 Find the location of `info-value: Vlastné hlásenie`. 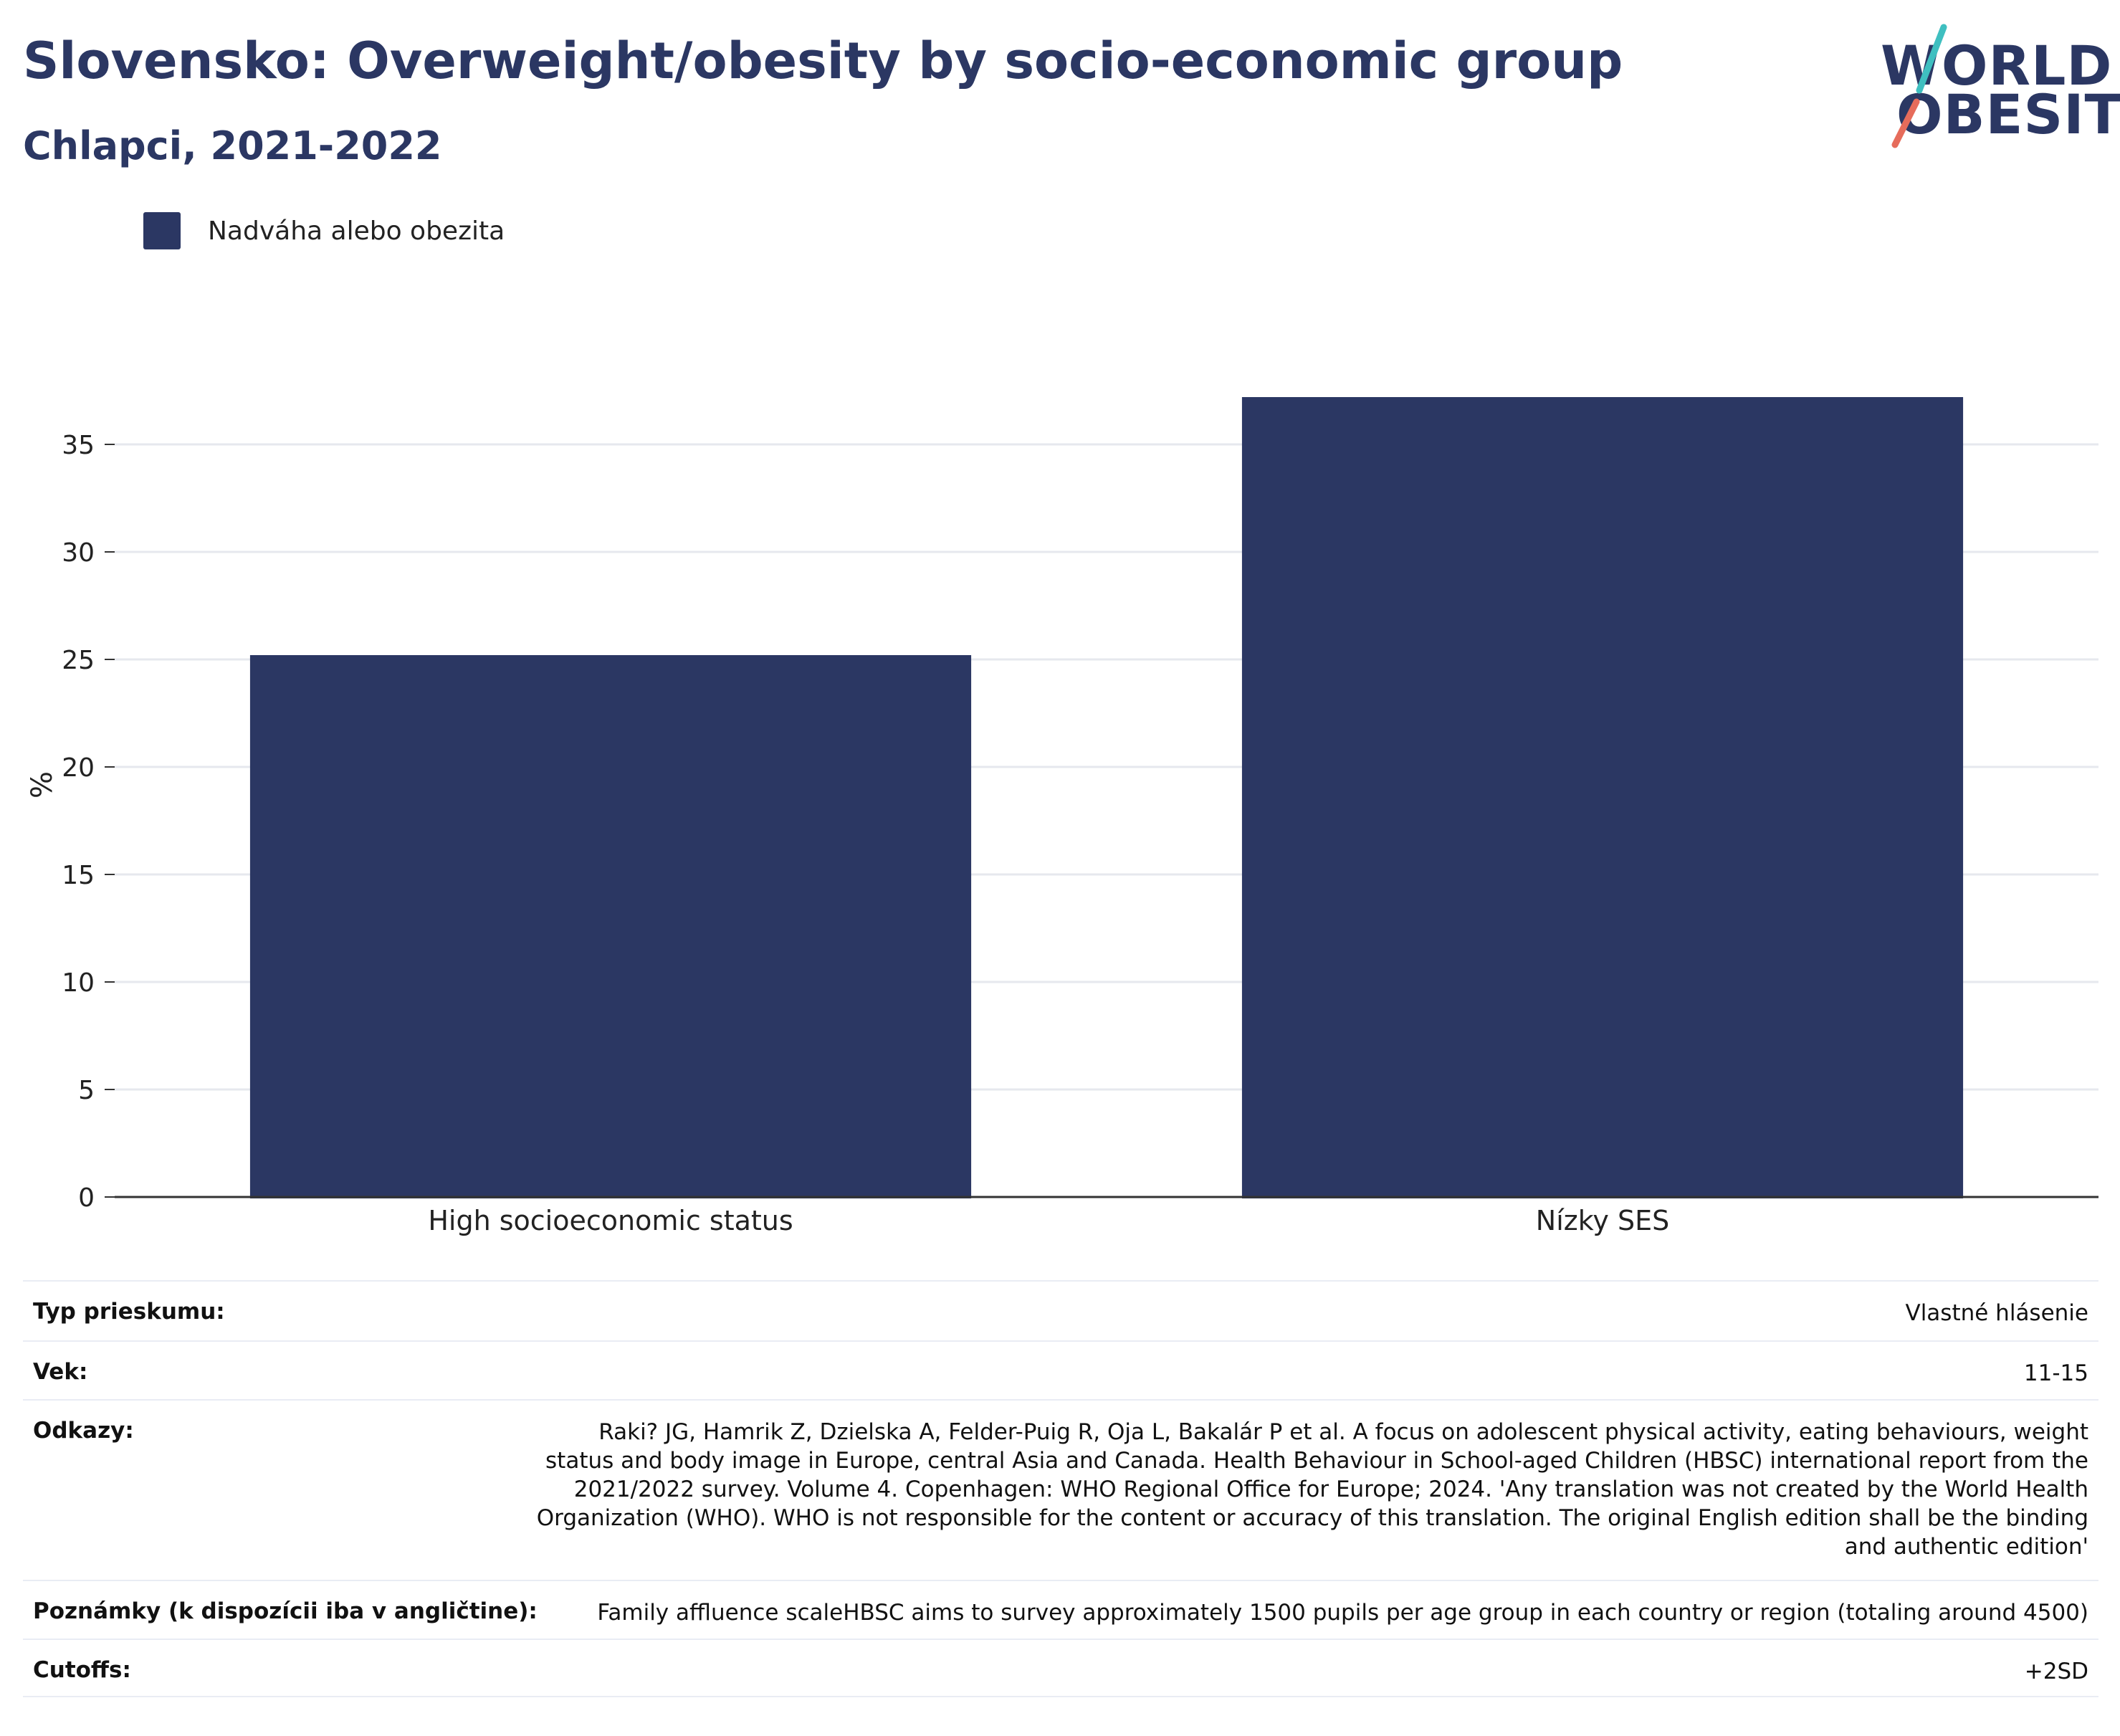

info-value: Vlastné hlásenie is located at coordinates (1997, 1313).